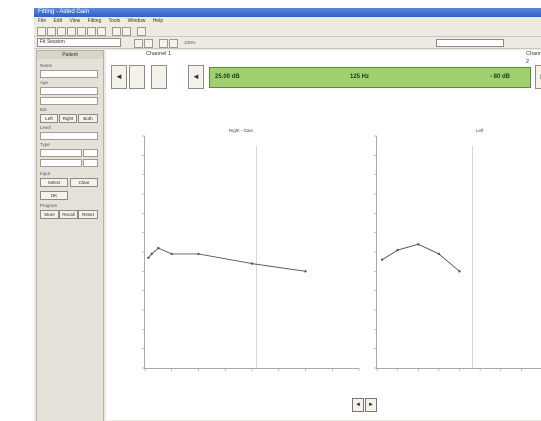 The height and width of the screenshot is (421, 541). Describe the element at coordinates (148, 43) in the screenshot. I see `zoom-out-icon` at that location.